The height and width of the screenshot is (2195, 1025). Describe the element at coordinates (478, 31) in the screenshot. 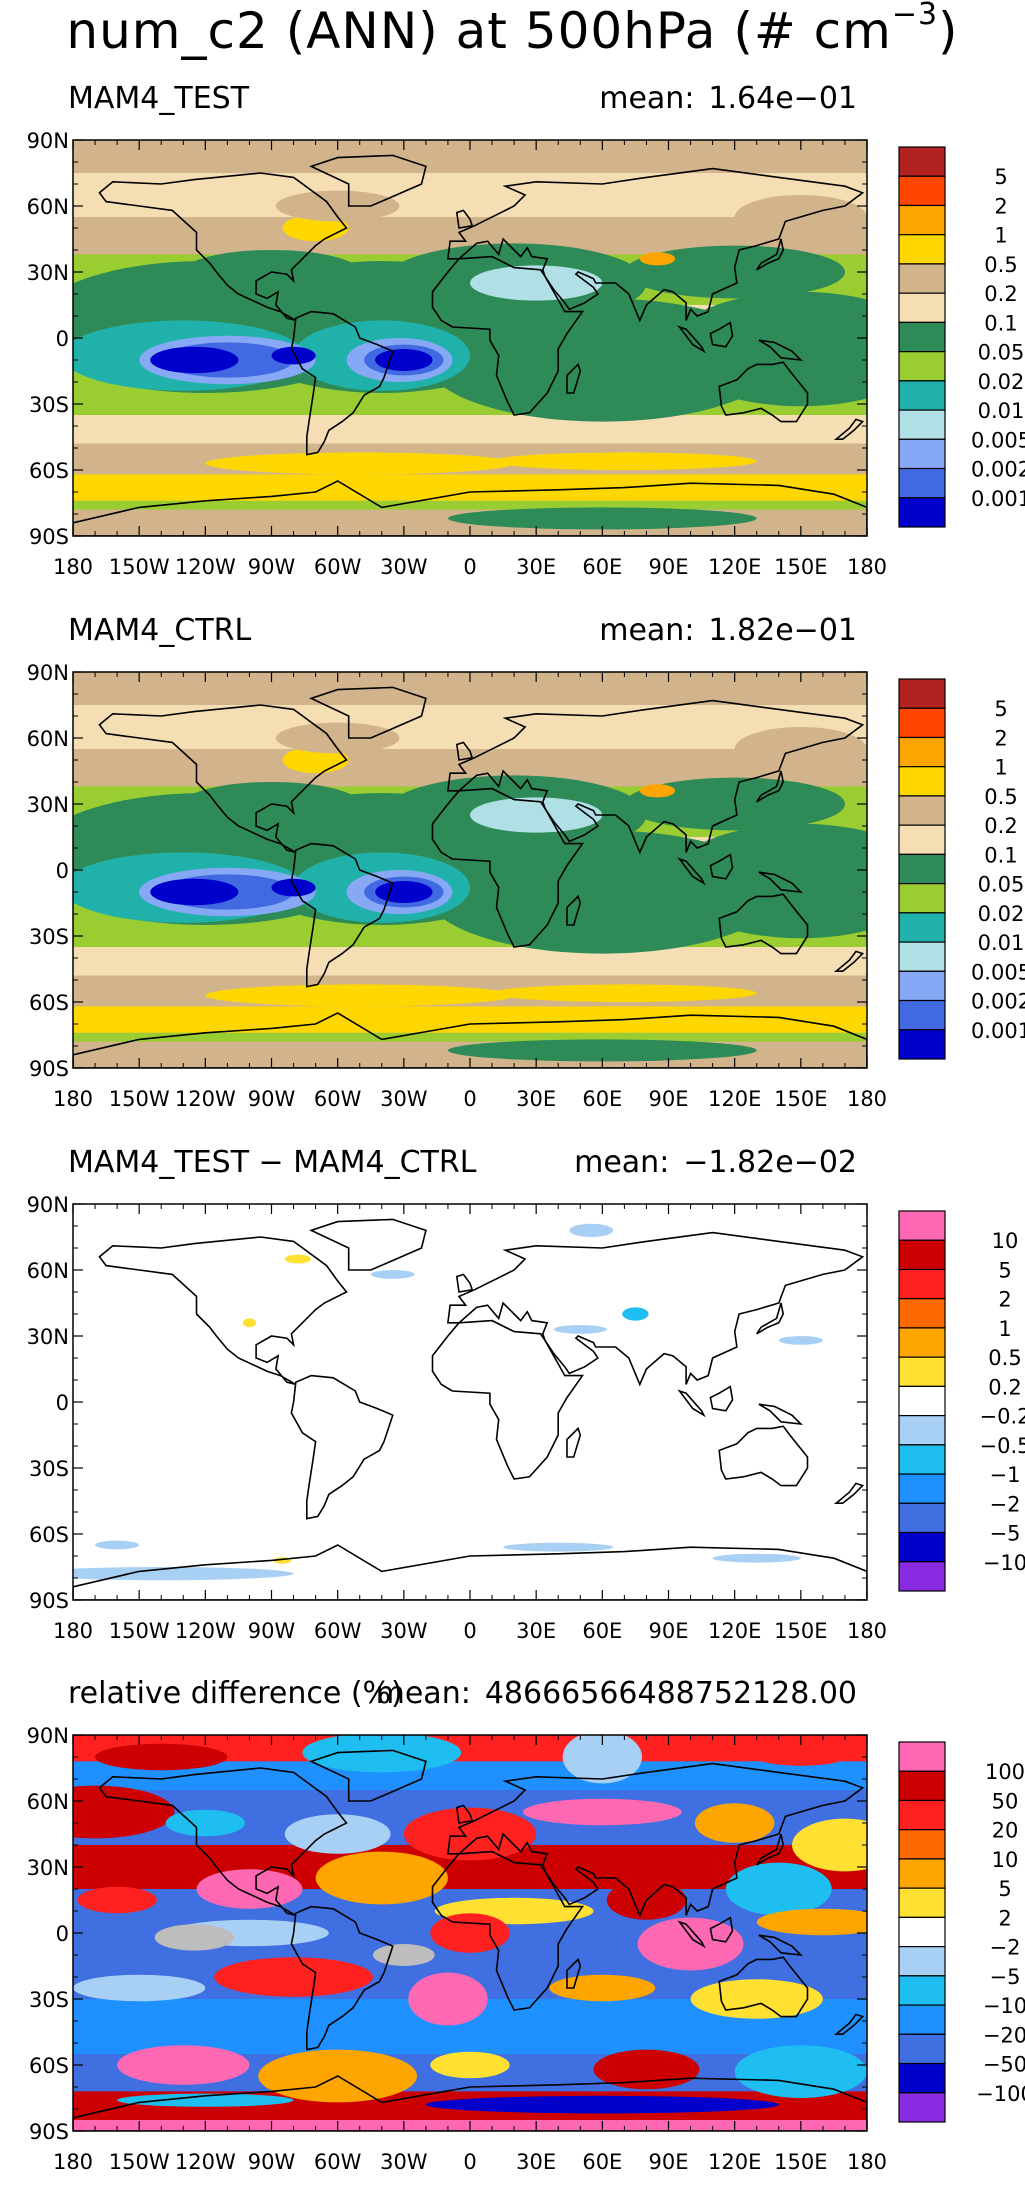

I see `figure-title-text: num_c2 (ANN) at 500hPa (# cm` at that location.